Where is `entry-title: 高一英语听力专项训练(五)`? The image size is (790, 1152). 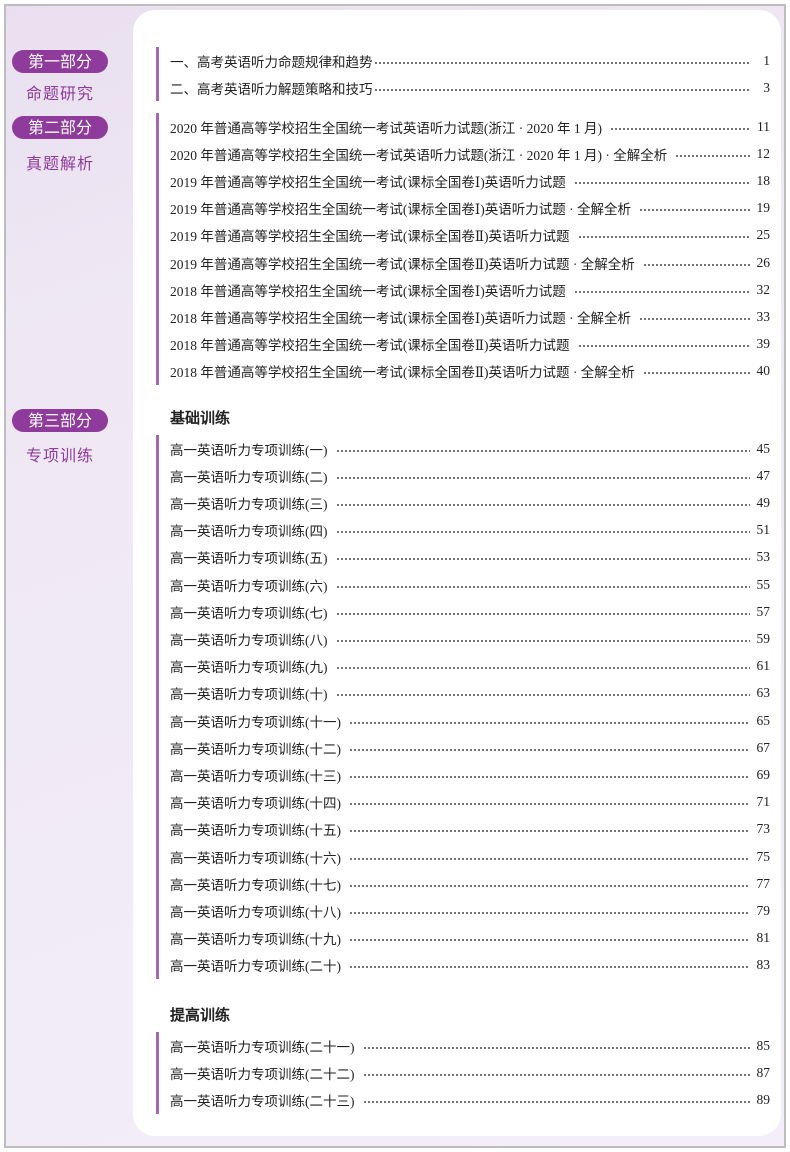 entry-title: 高一英语听力专项训练(五) is located at coordinates (249, 559).